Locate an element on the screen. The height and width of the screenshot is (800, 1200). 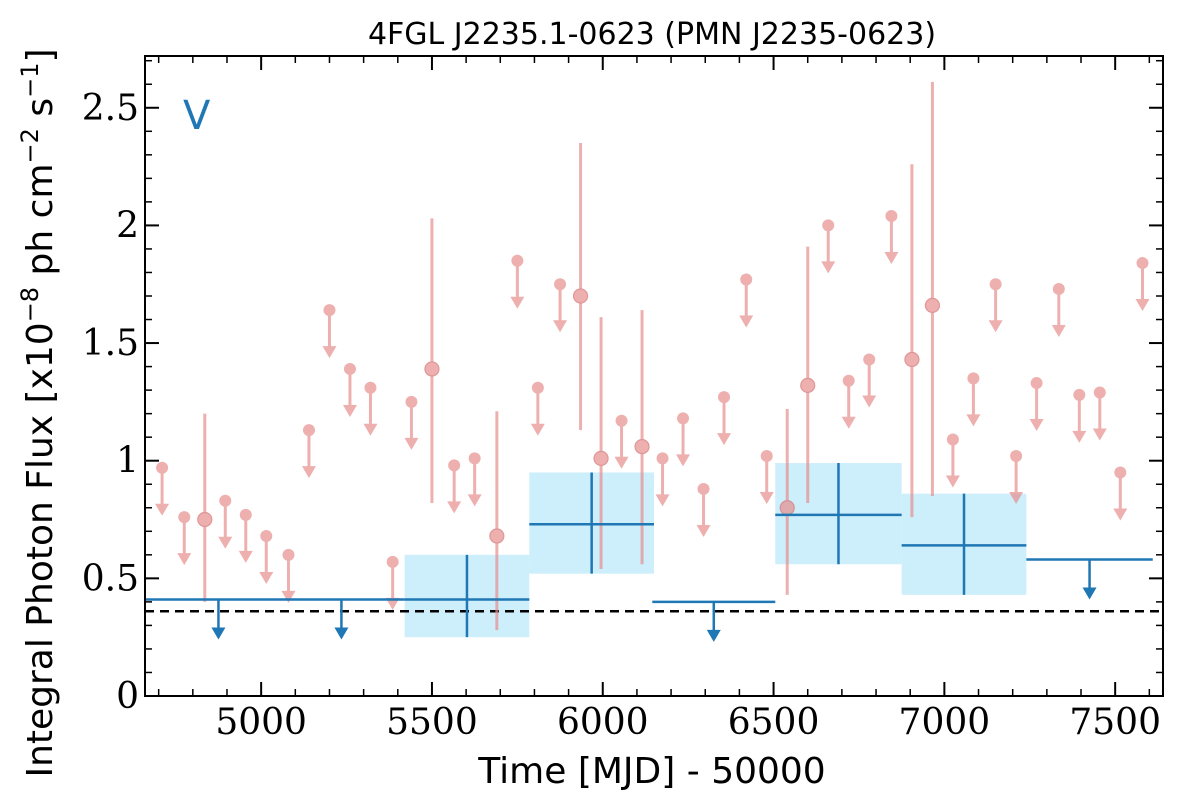
y-tick-label: 1.5 is located at coordinates (110, 343).